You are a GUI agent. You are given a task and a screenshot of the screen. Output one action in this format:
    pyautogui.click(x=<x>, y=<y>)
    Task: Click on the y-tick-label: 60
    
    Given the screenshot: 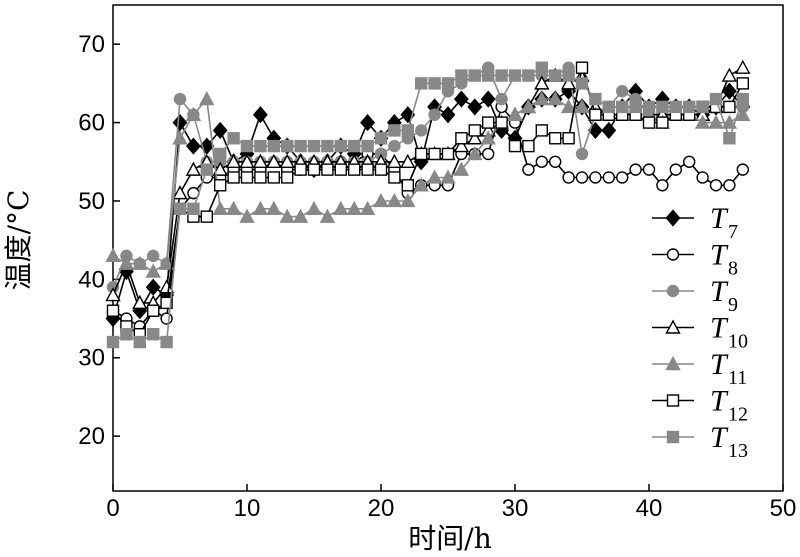 What is the action you would take?
    pyautogui.click(x=91, y=123)
    